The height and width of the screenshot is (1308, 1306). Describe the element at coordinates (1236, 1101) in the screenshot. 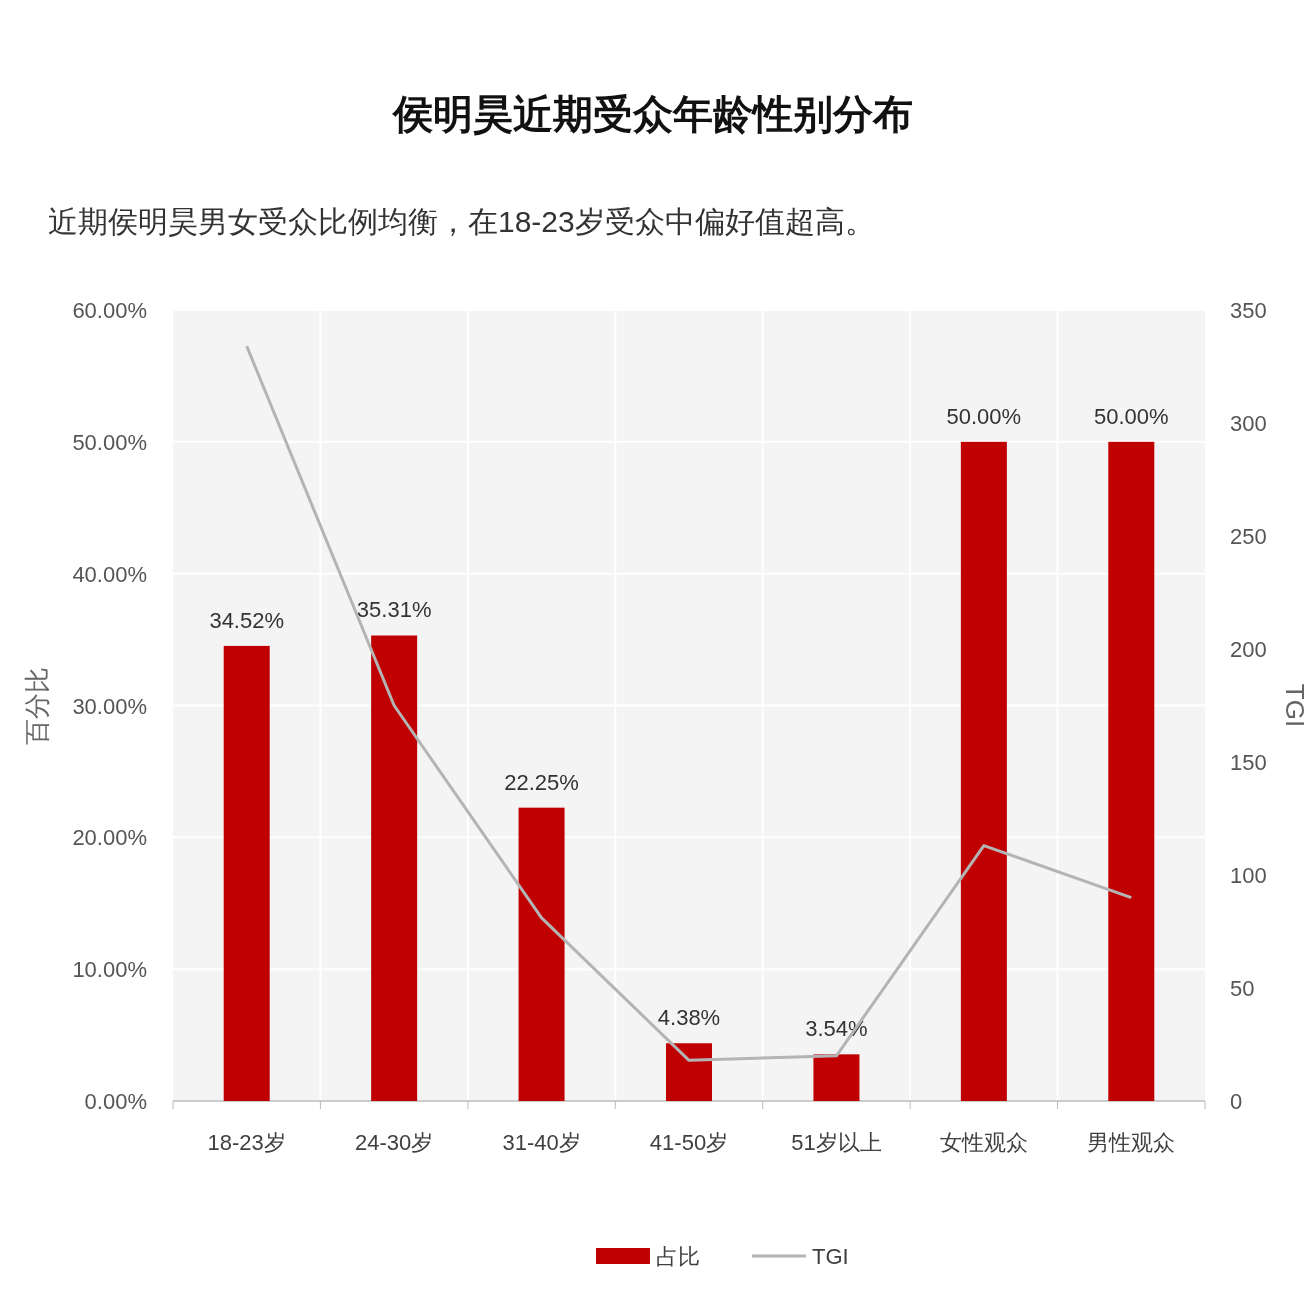

I see `y2-tick-label: 0` at that location.